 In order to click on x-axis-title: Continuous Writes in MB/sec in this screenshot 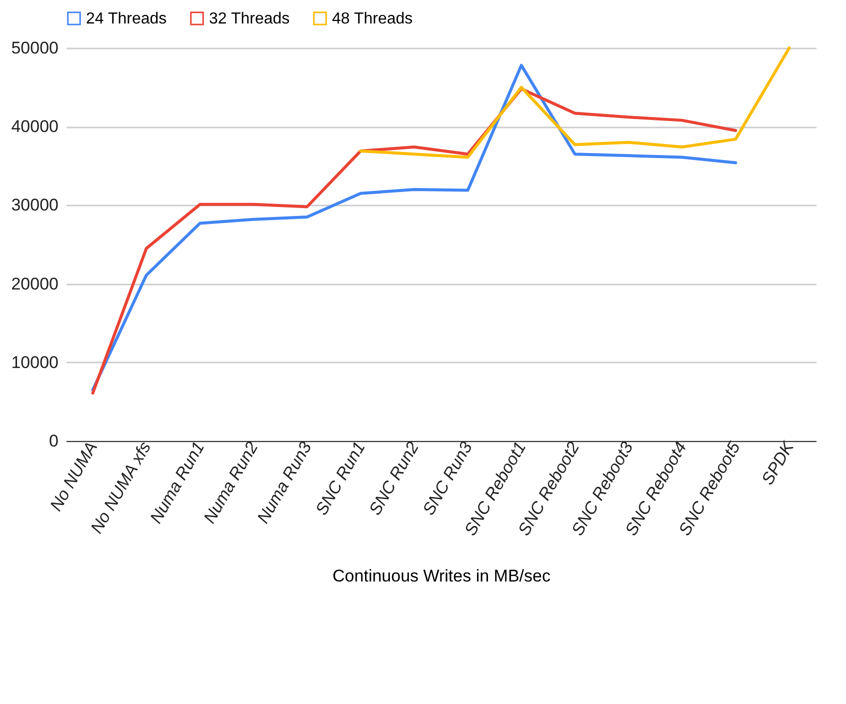, I will do `click(441, 576)`.